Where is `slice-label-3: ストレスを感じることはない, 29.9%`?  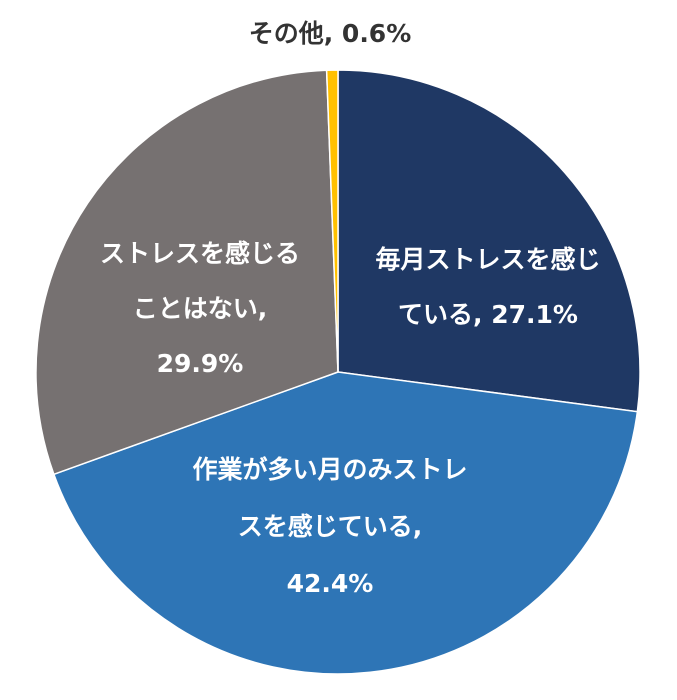 slice-label-3: ストレスを感じることはない, 29.9% is located at coordinates (200, 308).